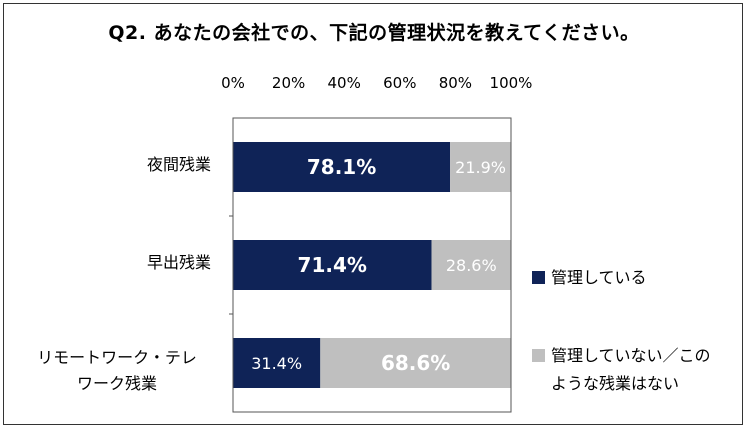 The width and height of the screenshot is (748, 430). What do you see at coordinates (621, 370) in the screenshot?
I see `legend-item: 管理していない／この ような残業はない` at bounding box center [621, 370].